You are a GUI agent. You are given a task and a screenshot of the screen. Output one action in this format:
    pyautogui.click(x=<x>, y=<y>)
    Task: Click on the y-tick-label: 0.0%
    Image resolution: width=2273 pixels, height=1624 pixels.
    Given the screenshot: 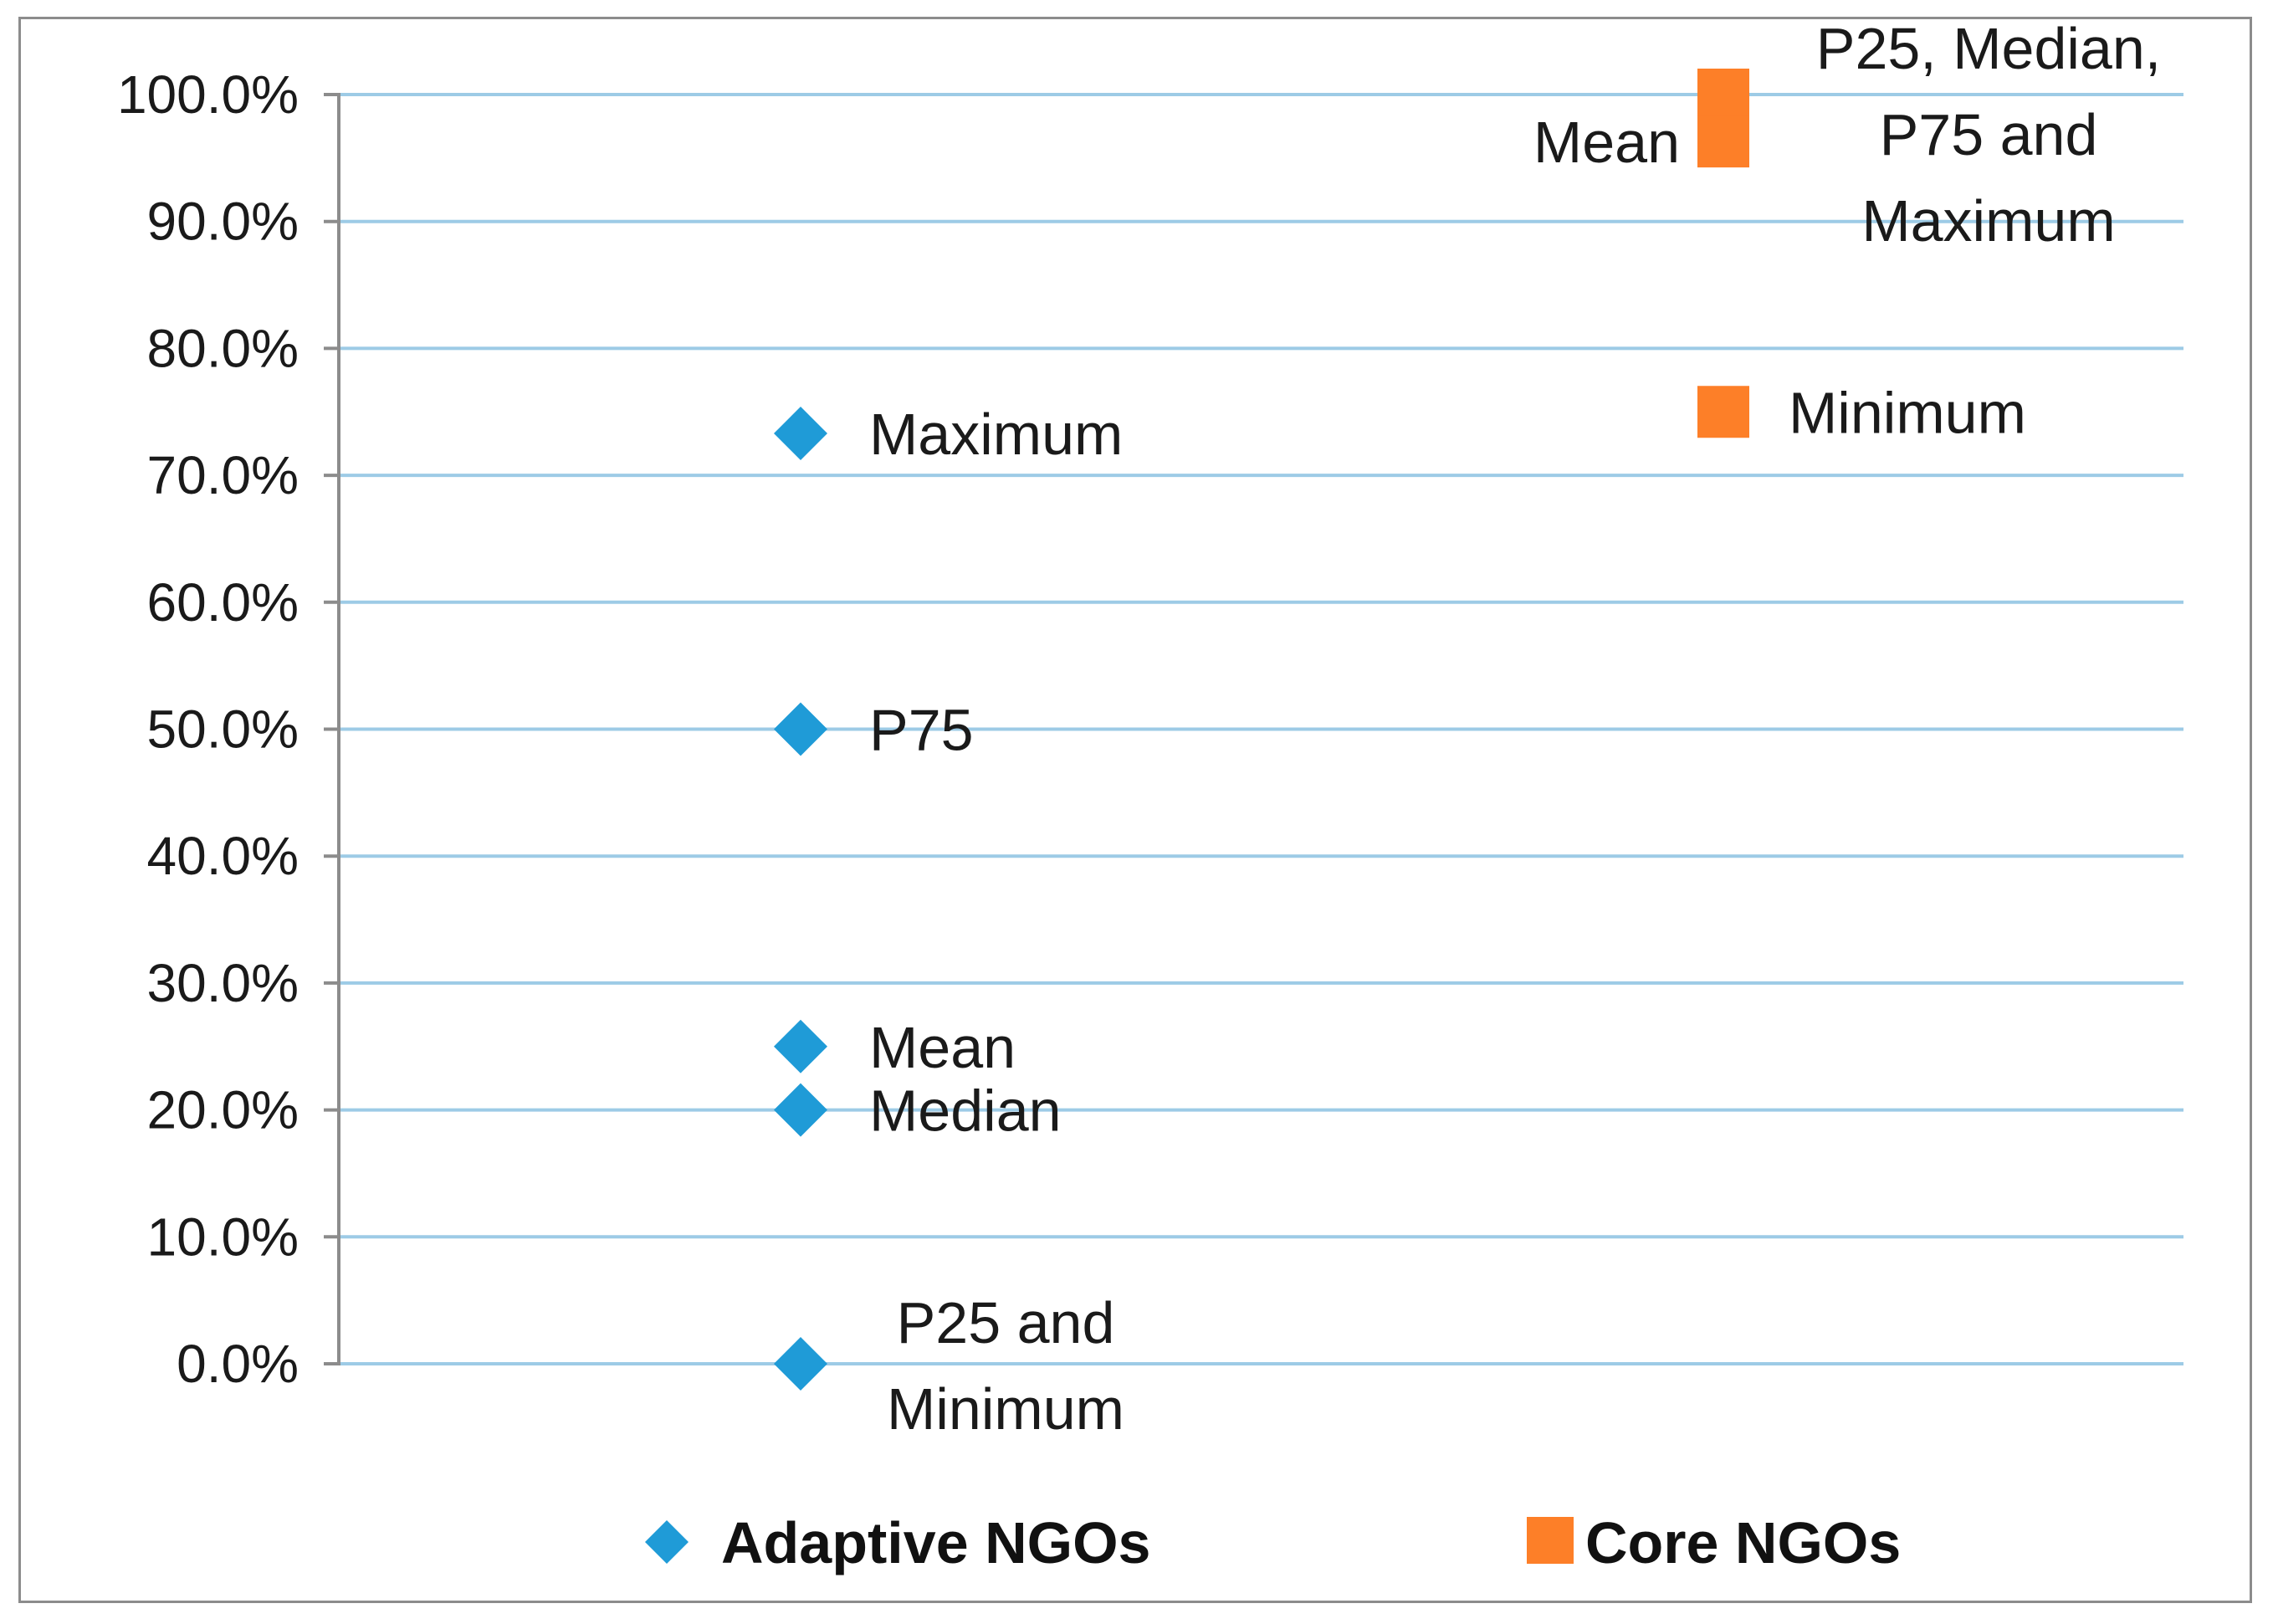 What is the action you would take?
    pyautogui.click(x=238, y=1364)
    